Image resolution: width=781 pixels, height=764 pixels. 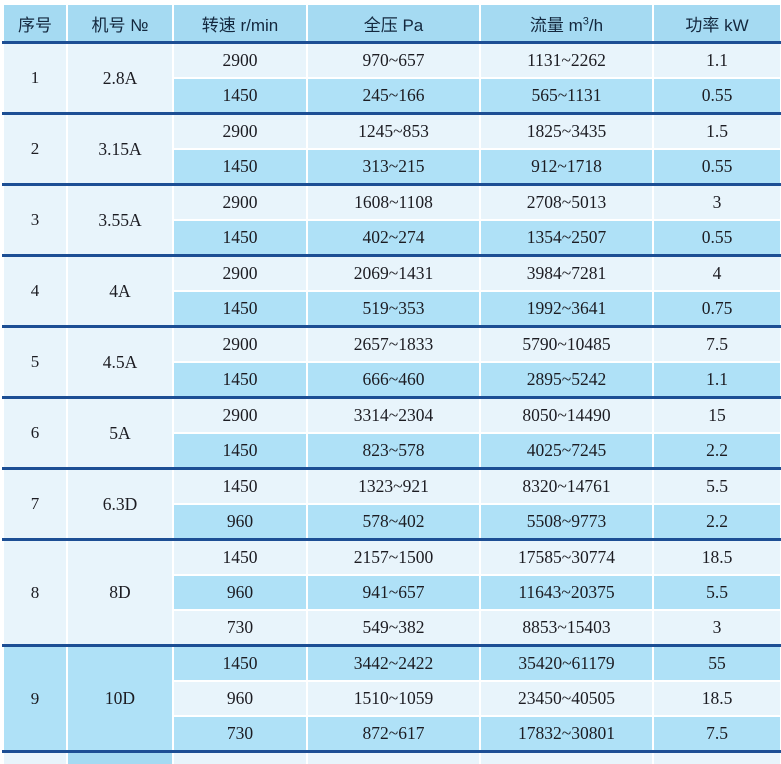 What do you see at coordinates (716, 23) in the screenshot?
I see `col-header-power: 功率 kW` at bounding box center [716, 23].